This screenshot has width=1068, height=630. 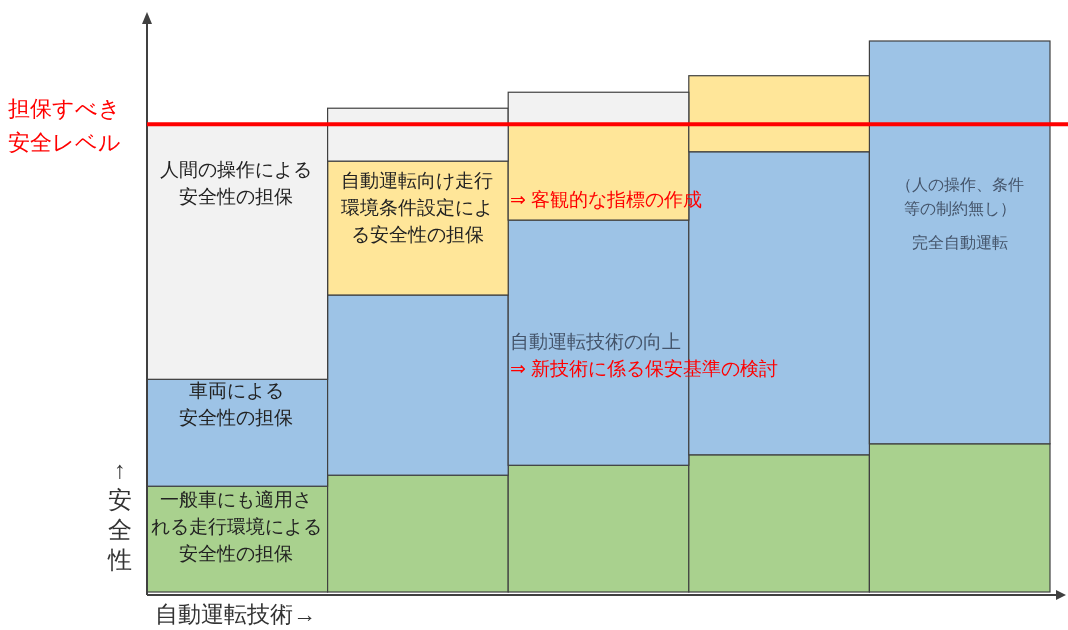 What do you see at coordinates (64, 126) in the screenshot?
I see `ref-line-label: 担保すべき安全レベル` at bounding box center [64, 126].